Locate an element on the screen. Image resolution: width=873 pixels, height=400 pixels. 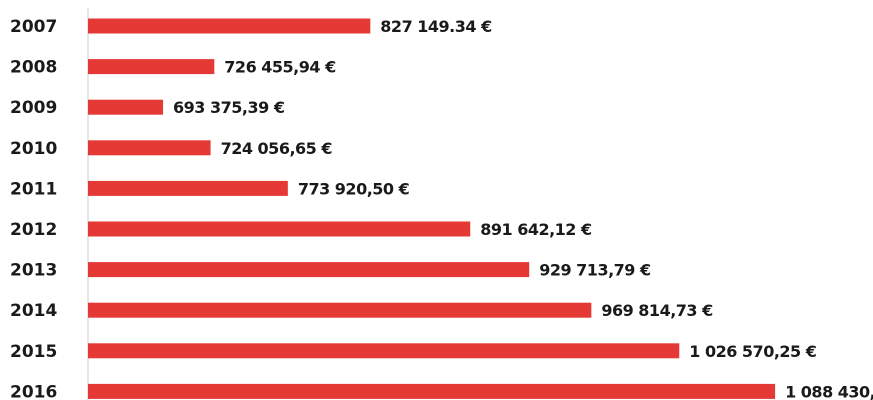
data-label-2013: 929 713,79 € is located at coordinates (595, 270).